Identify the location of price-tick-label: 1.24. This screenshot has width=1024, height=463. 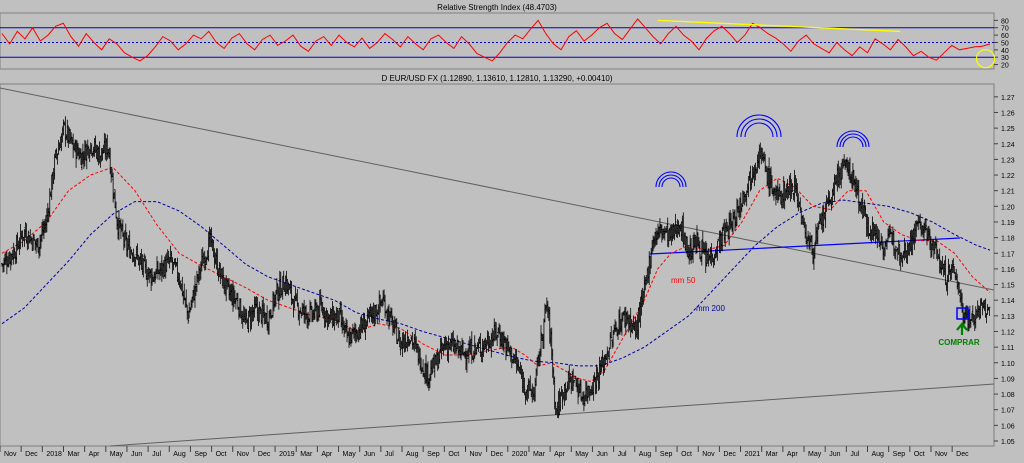
(1008, 145).